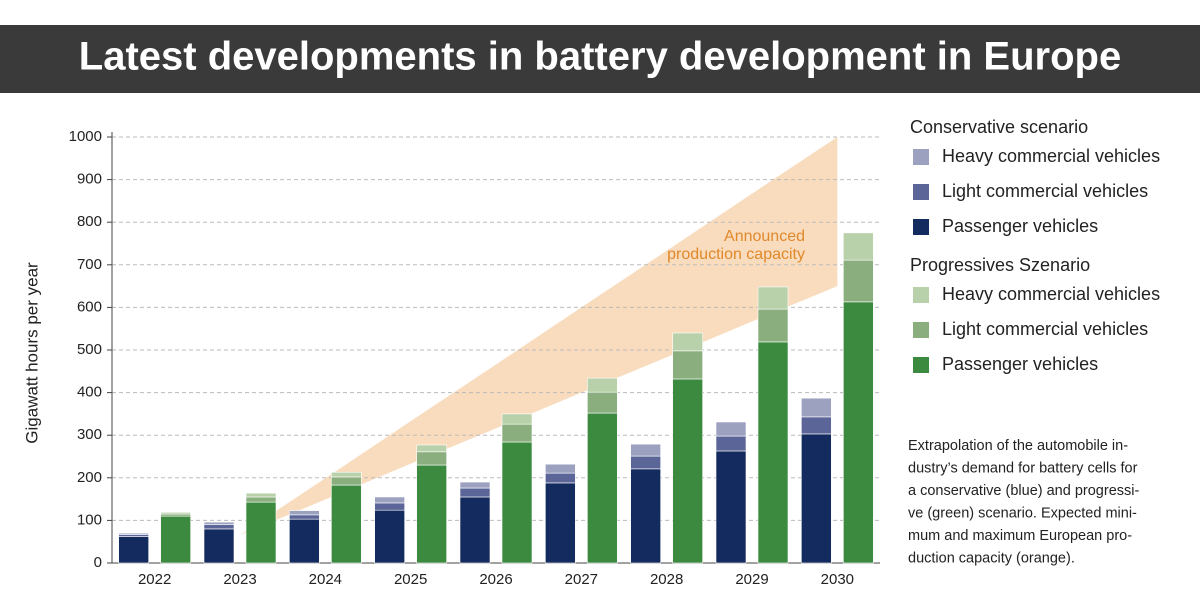 The height and width of the screenshot is (600, 1200). I want to click on note-line: dustry’s demand for battery cells for, so click(1023, 468).